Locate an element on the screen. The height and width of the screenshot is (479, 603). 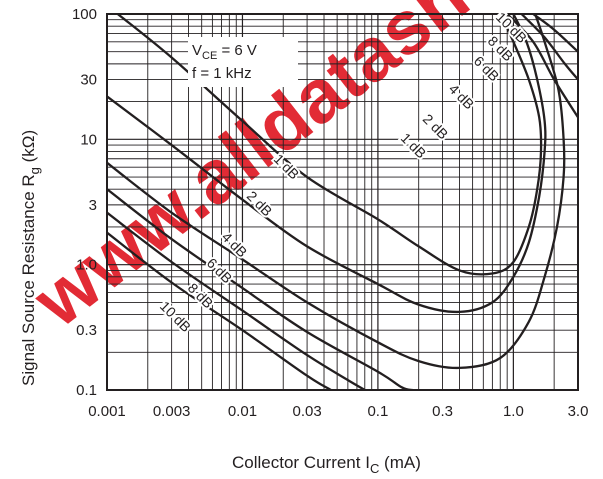
y-tick-label: 100 is located at coordinates (84, 14).